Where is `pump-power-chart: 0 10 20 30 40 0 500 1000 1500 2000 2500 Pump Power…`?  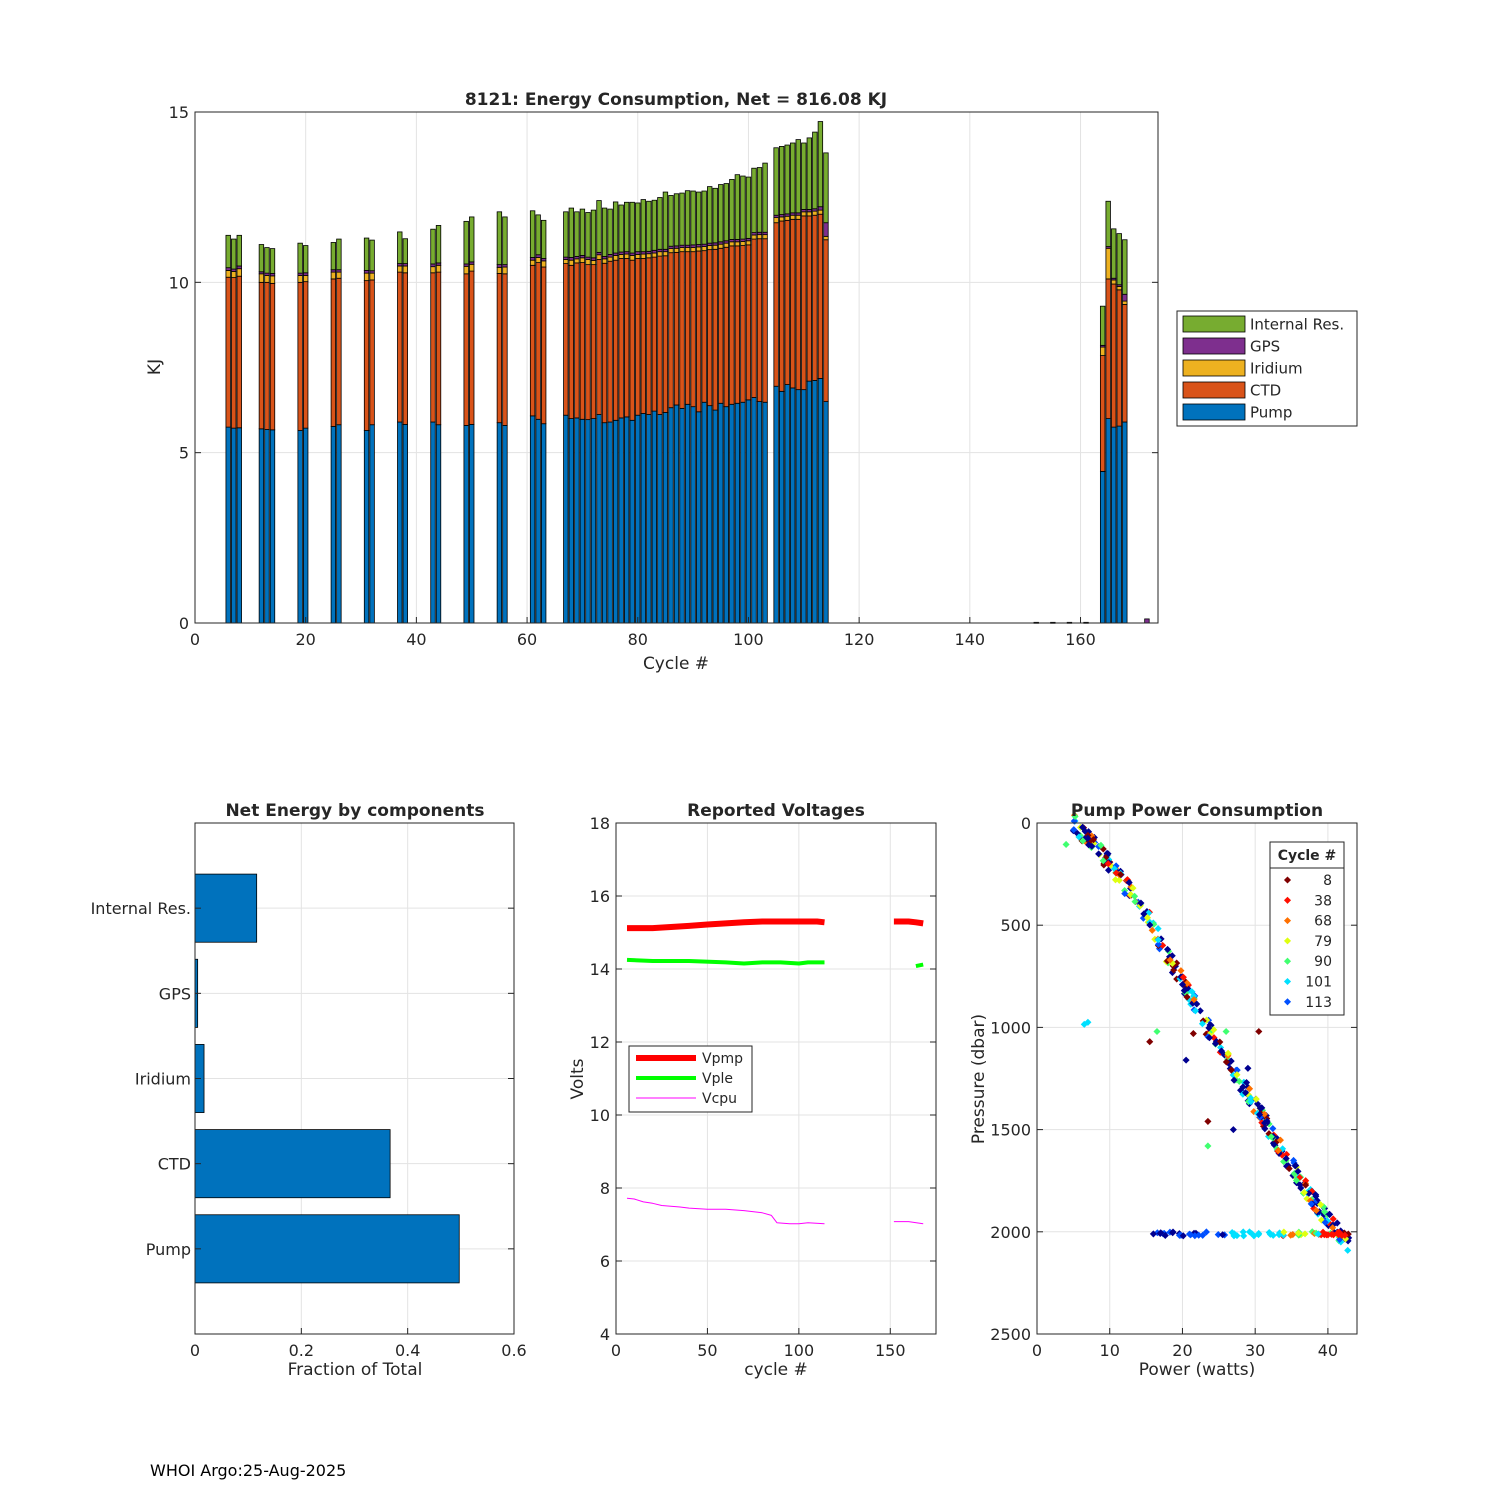
pump-power-chart: 0 10 20 30 40 0 500 1000 1500 2000 2500 Pump Power… is located at coordinates (1163, 1090).